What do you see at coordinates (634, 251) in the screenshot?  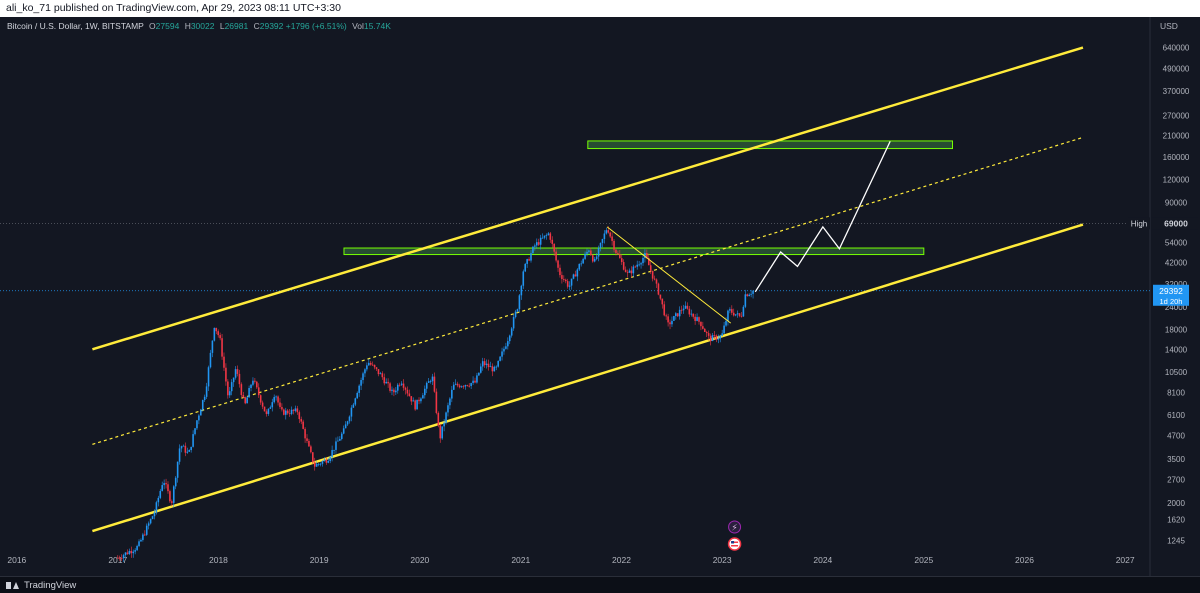 I see `resistance-zone` at bounding box center [634, 251].